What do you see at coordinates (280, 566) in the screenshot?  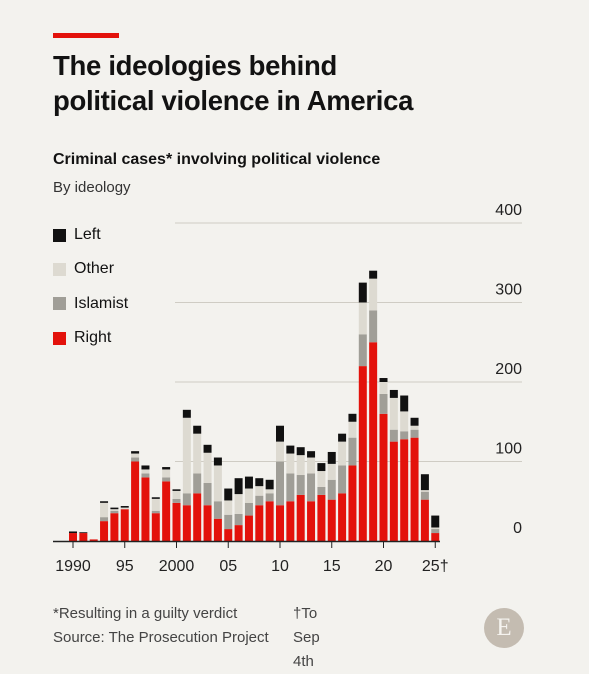 I see `x-tick-label: 10` at bounding box center [280, 566].